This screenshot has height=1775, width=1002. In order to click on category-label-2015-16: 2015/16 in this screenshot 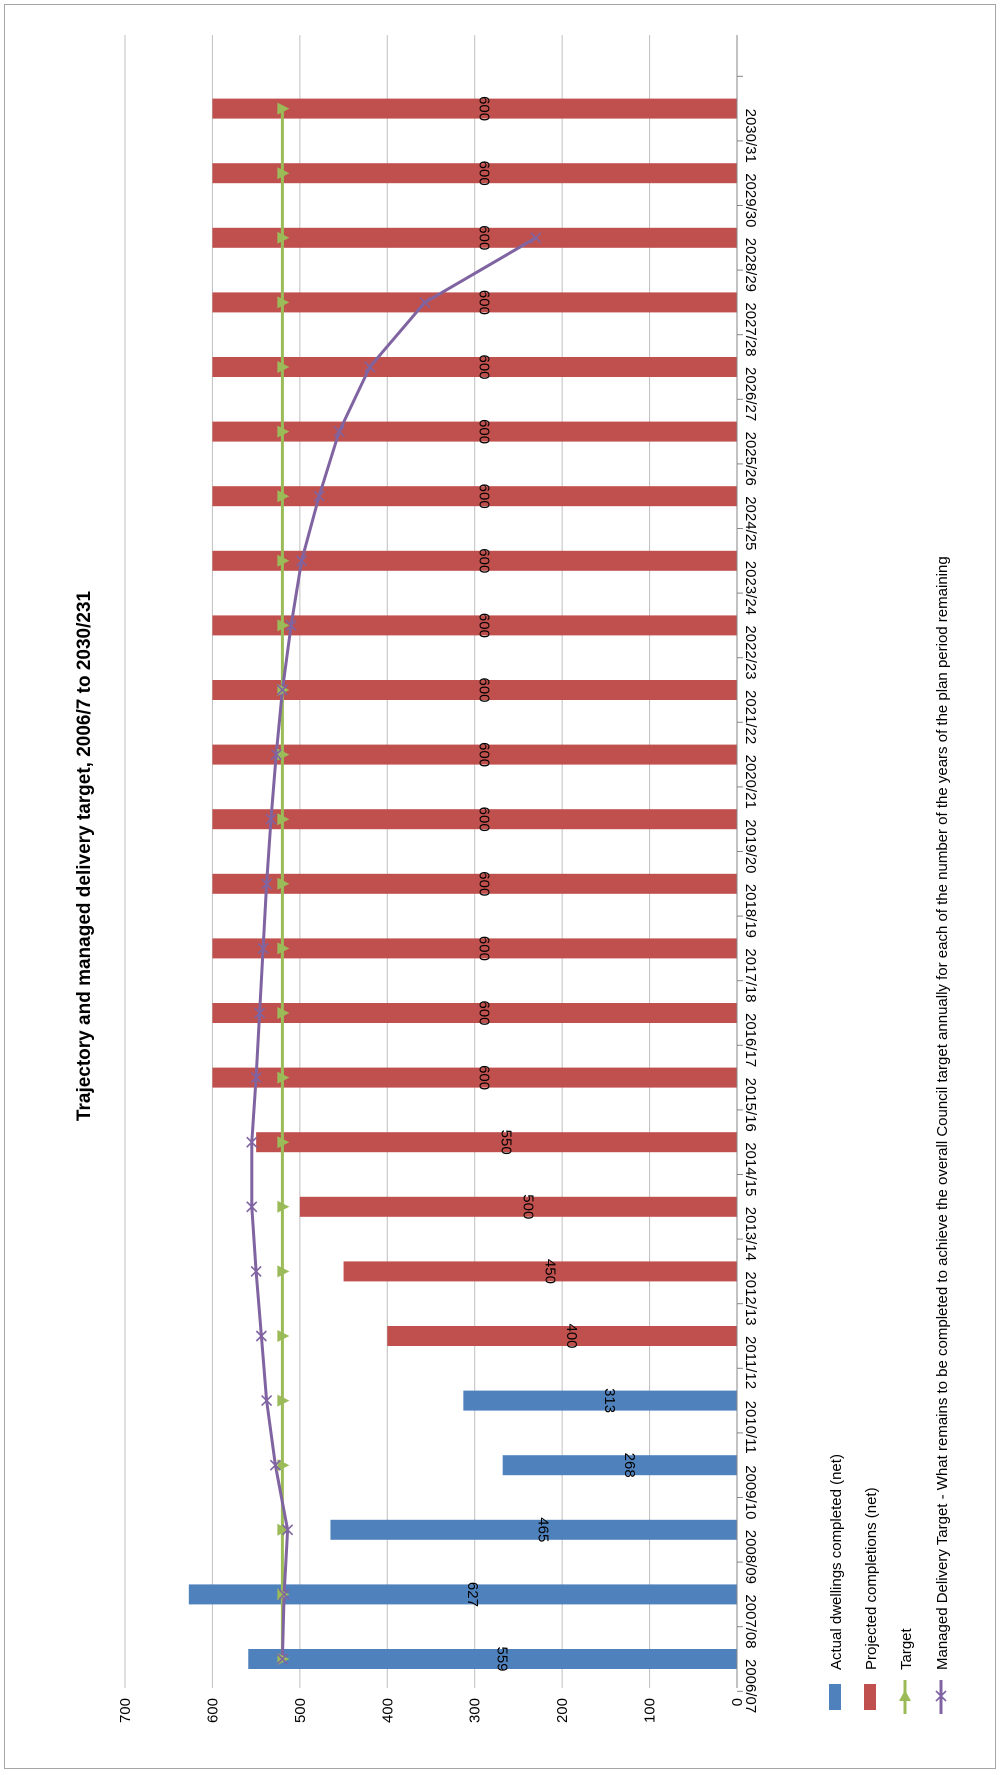, I will do `click(750, 1105)`.